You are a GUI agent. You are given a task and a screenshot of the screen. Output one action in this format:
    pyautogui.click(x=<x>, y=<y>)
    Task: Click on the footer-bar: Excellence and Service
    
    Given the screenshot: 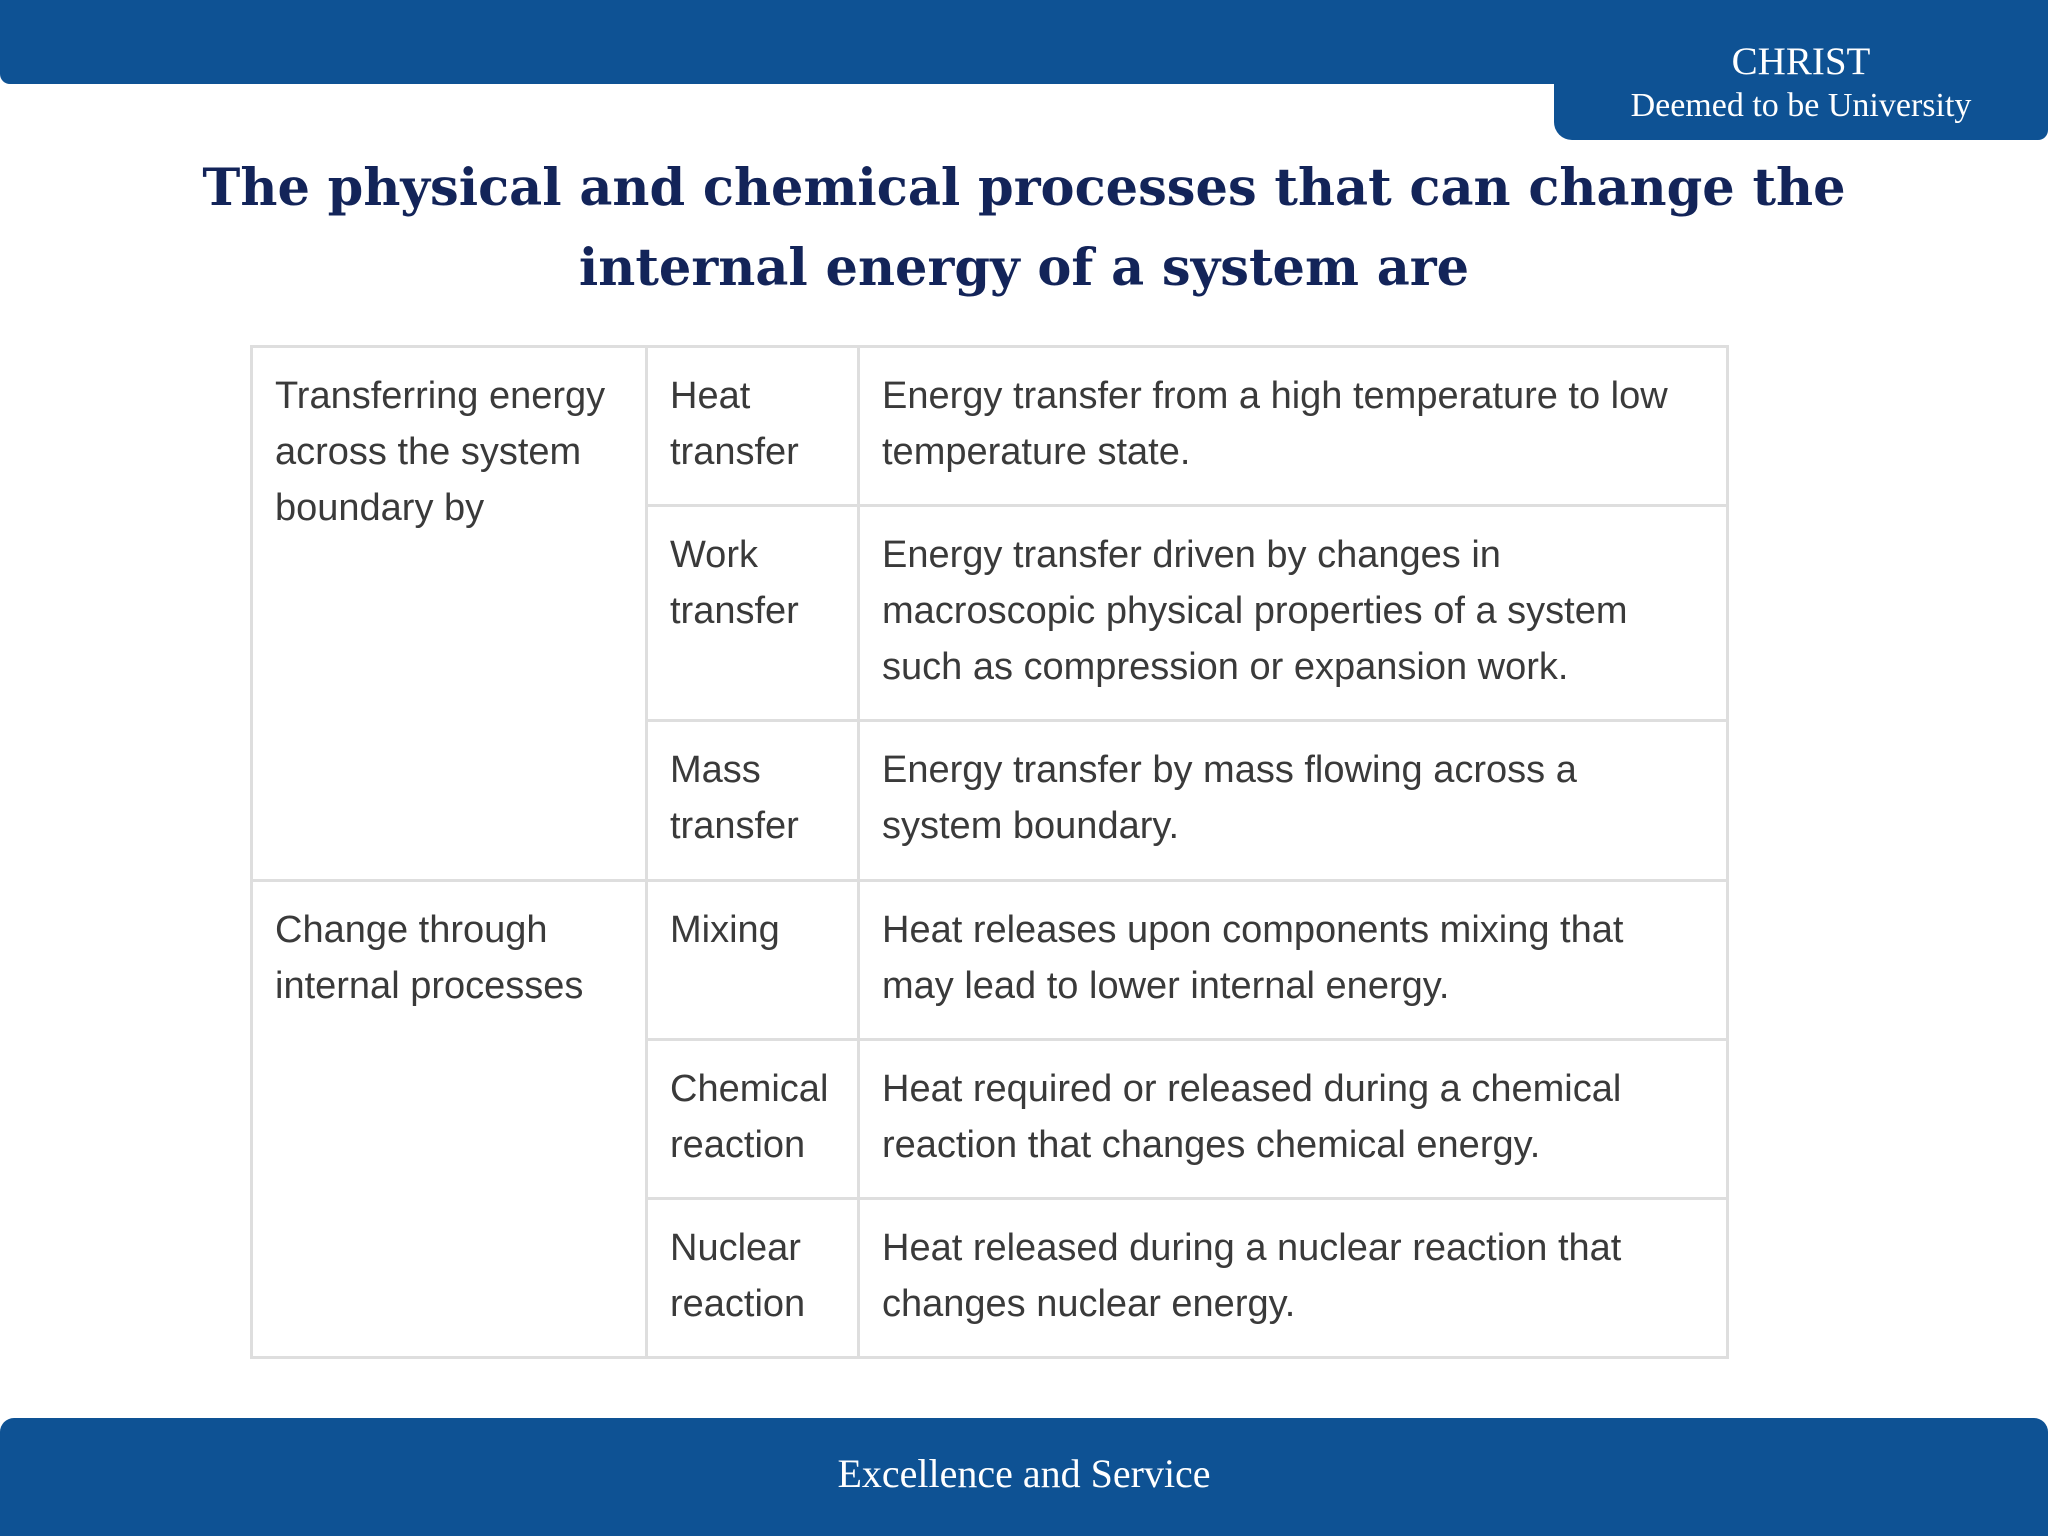 What is the action you would take?
    pyautogui.click(x=1024, y=1477)
    